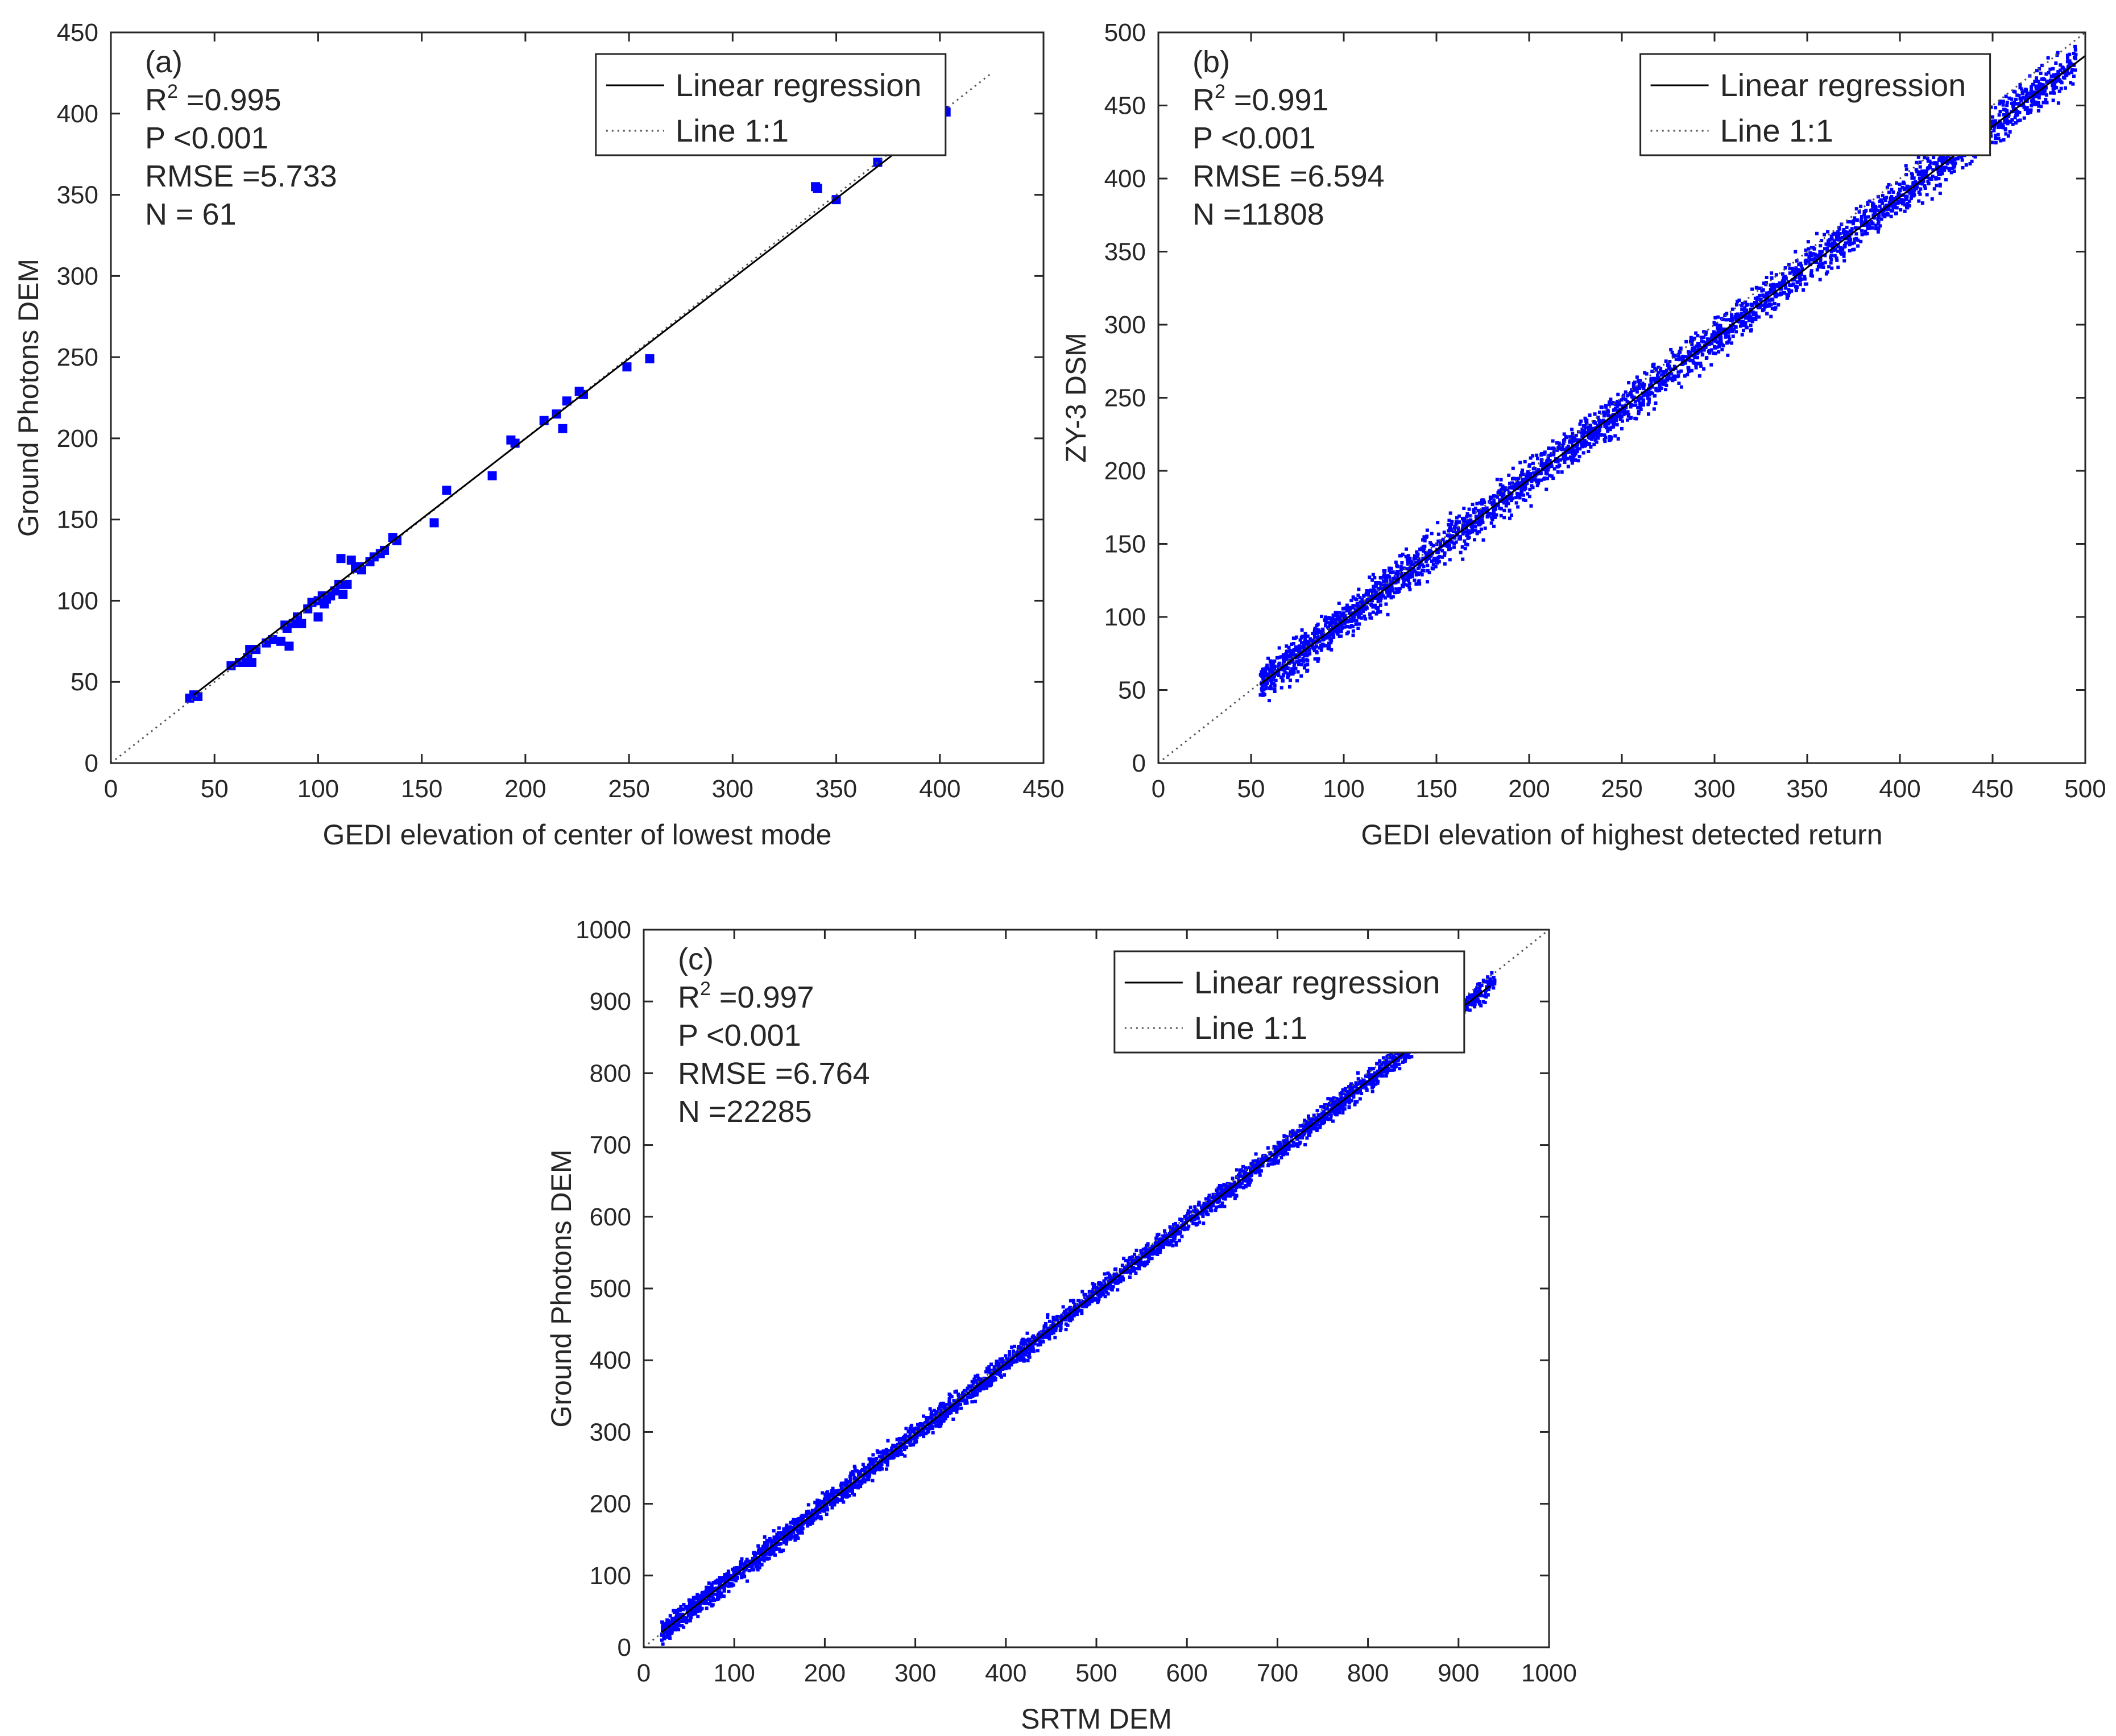 The height and width of the screenshot is (1736, 2116). What do you see at coordinates (1258, 214) in the screenshot?
I see `stat-n: N =11808` at bounding box center [1258, 214].